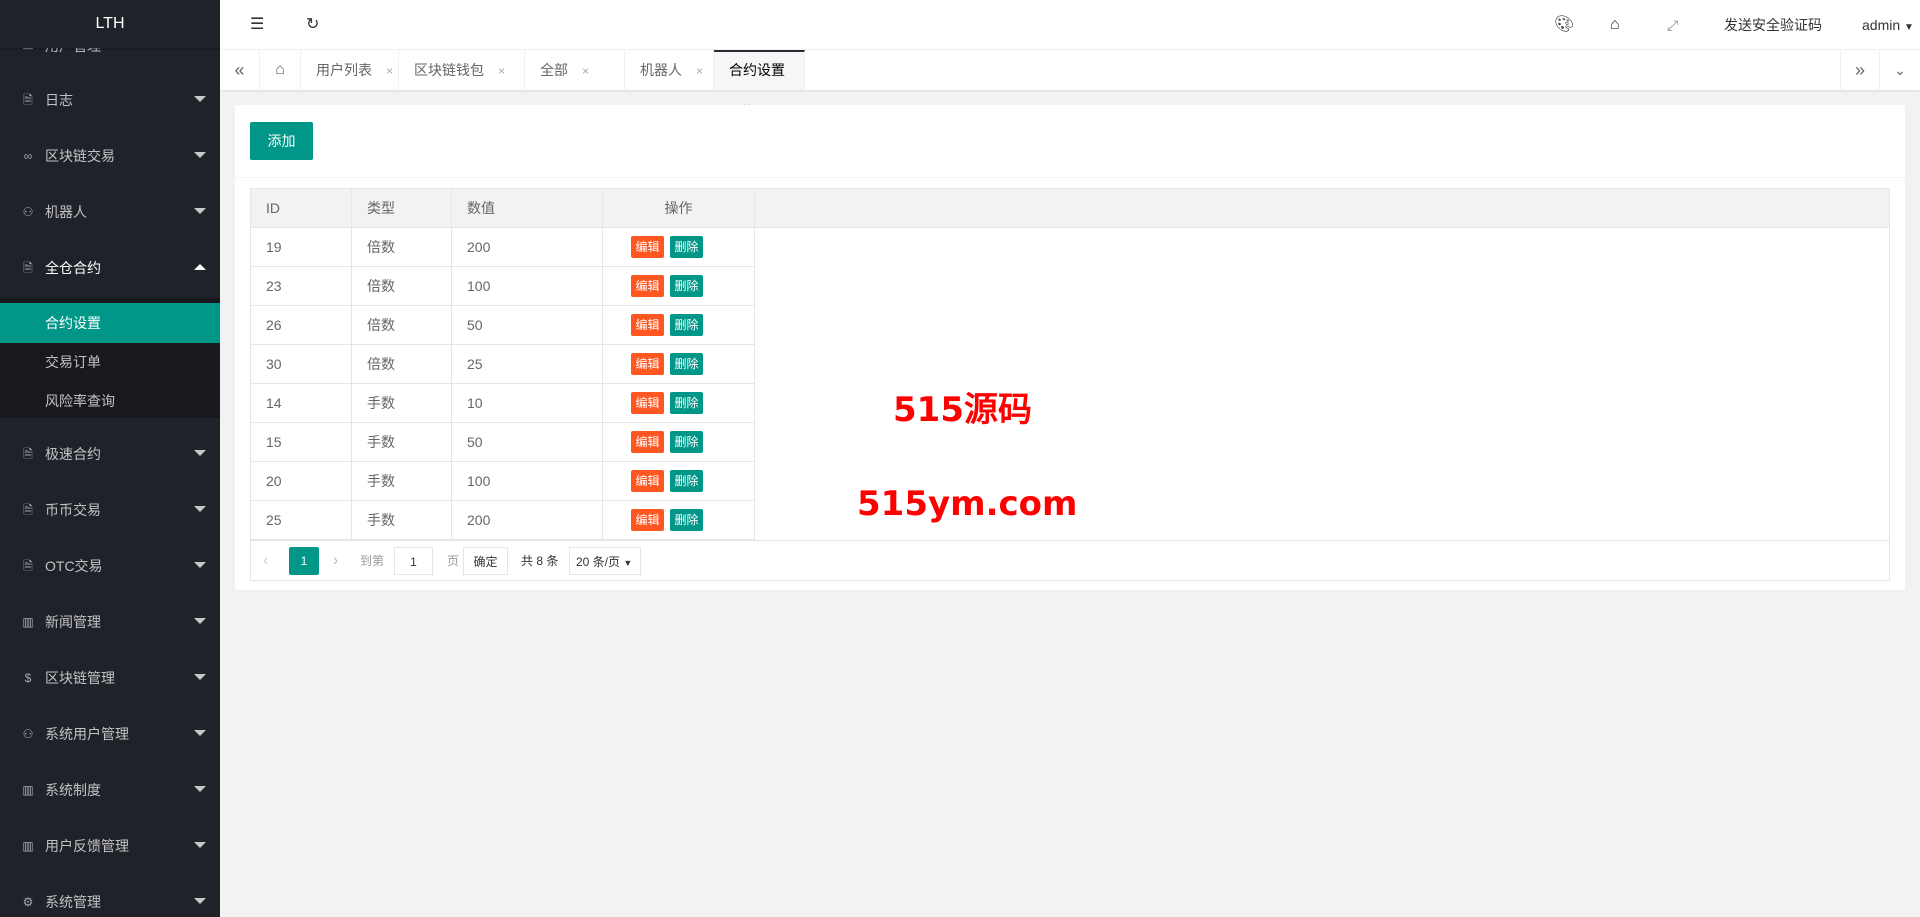 The image size is (1920, 917). What do you see at coordinates (110, 156) in the screenshot?
I see `sidebar-item: ∞ 区块链交易` at bounding box center [110, 156].